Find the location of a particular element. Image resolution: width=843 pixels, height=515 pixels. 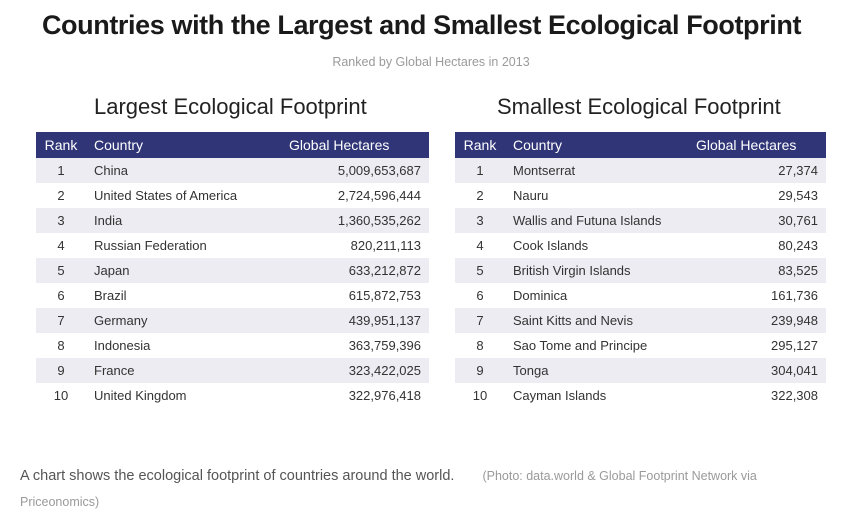

table-row: 6 Brazil 615,872,753 is located at coordinates (232, 295).